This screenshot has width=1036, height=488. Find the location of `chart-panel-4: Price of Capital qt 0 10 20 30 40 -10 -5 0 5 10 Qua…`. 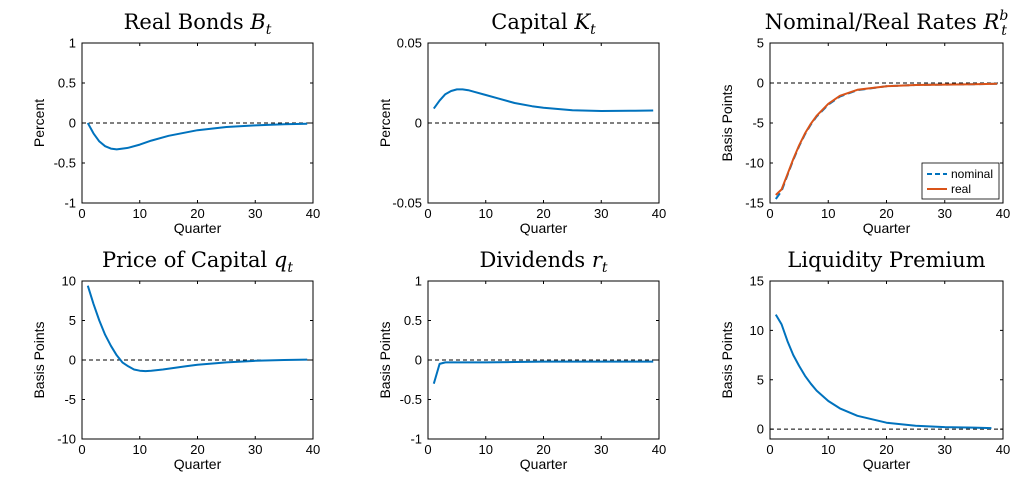

chart-panel-4: Price of Capital qt 0 10 20 30 40 -10 -5 0 5 10 Qua… is located at coordinates (175, 360).